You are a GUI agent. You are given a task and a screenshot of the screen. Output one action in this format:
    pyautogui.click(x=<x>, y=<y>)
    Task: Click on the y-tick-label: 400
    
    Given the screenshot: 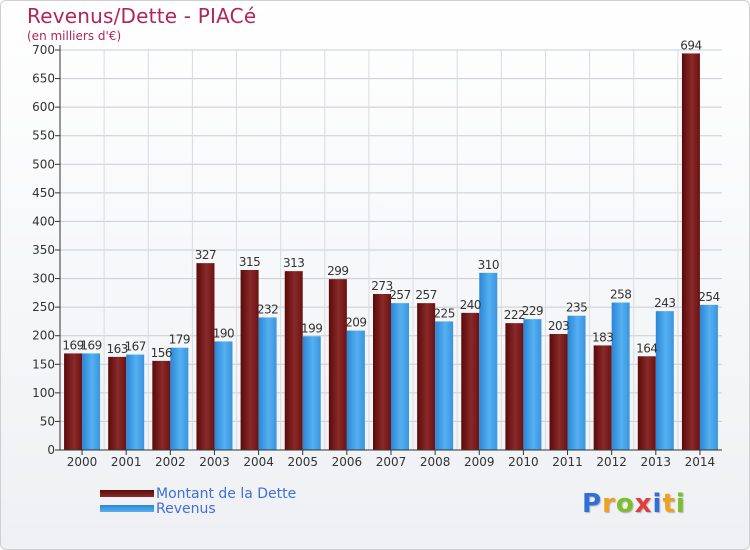 What is the action you would take?
    pyautogui.click(x=43, y=221)
    